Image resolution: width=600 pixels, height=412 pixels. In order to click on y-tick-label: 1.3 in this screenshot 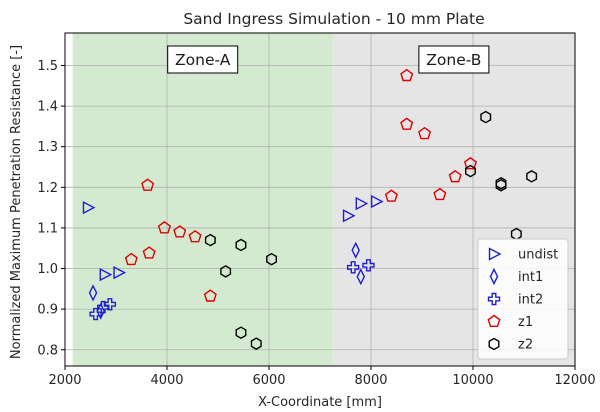, I will do `click(47, 147)`.